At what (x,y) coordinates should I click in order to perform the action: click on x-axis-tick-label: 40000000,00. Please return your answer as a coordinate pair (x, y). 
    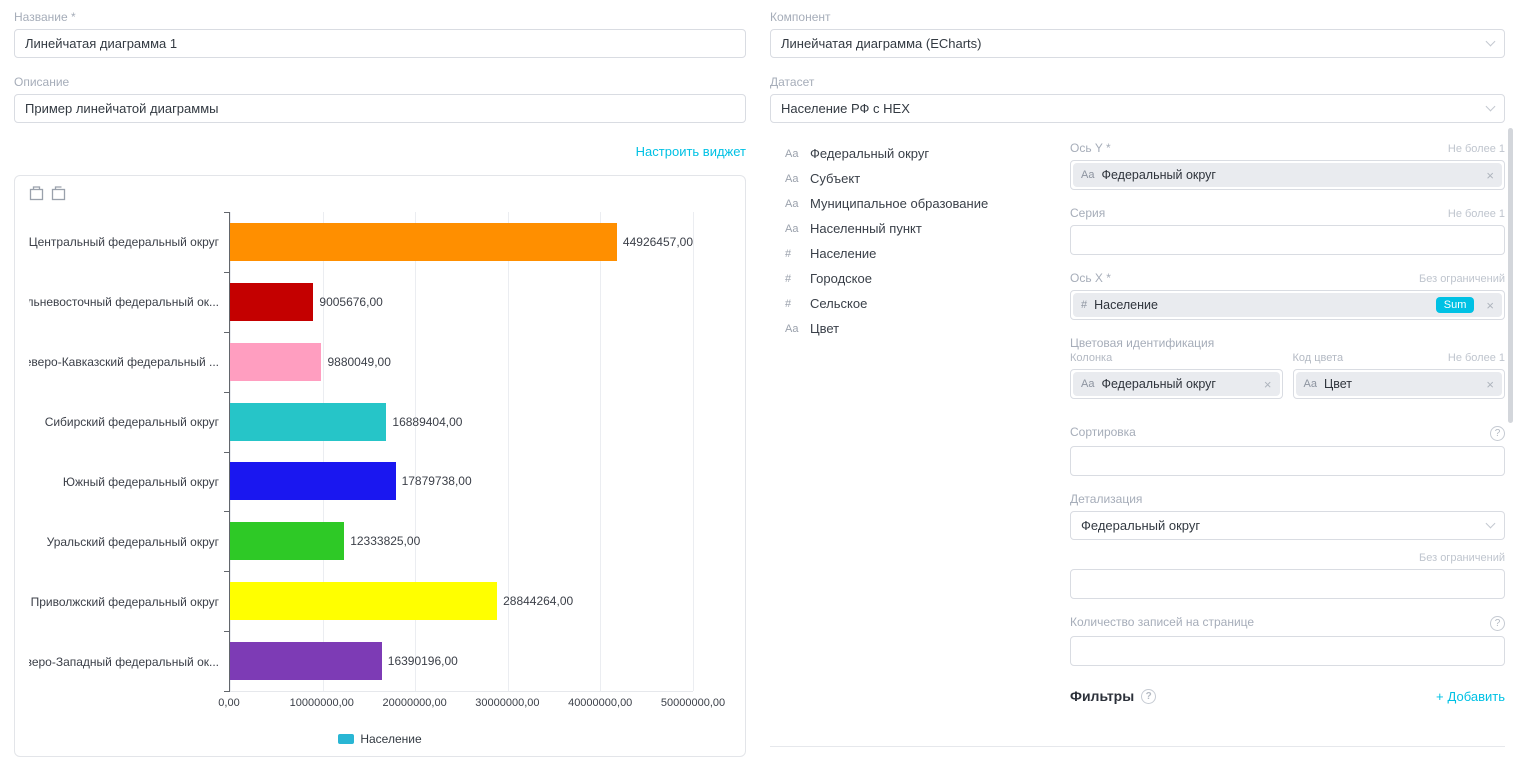
    Looking at the image, I should click on (600, 703).